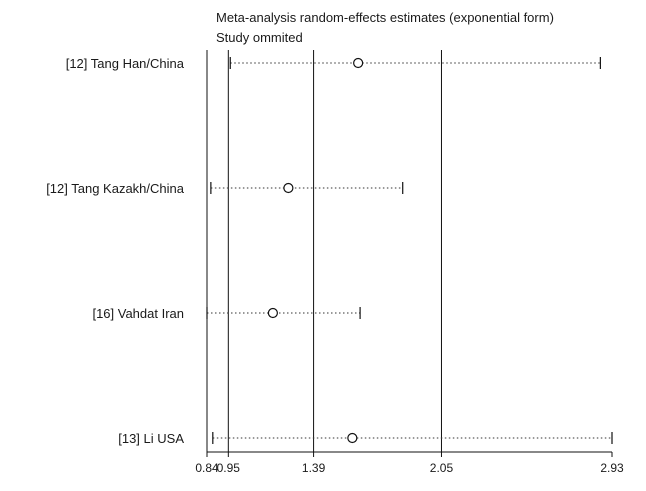 This screenshot has width=646, height=491. I want to click on study-label-0: [12] Tang Han/China, so click(125, 63).